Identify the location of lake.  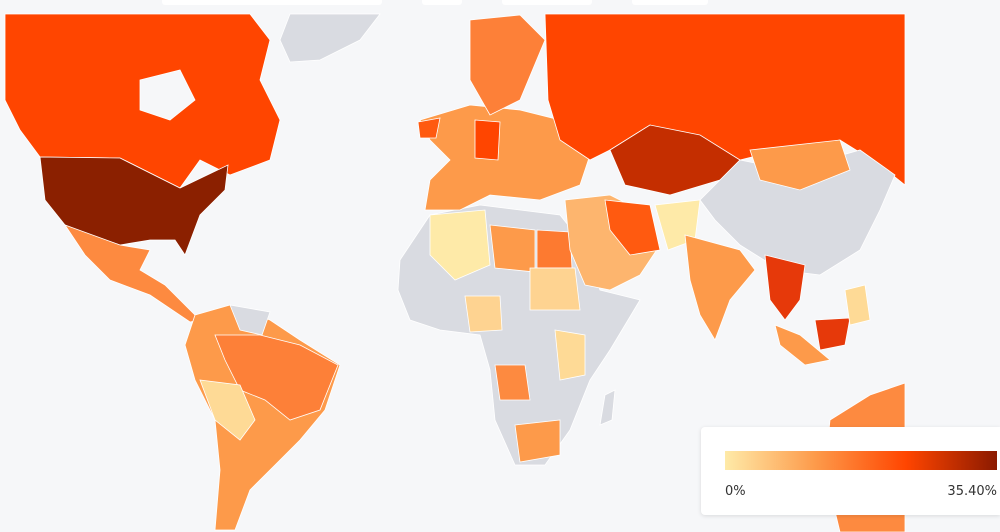
(167, 95).